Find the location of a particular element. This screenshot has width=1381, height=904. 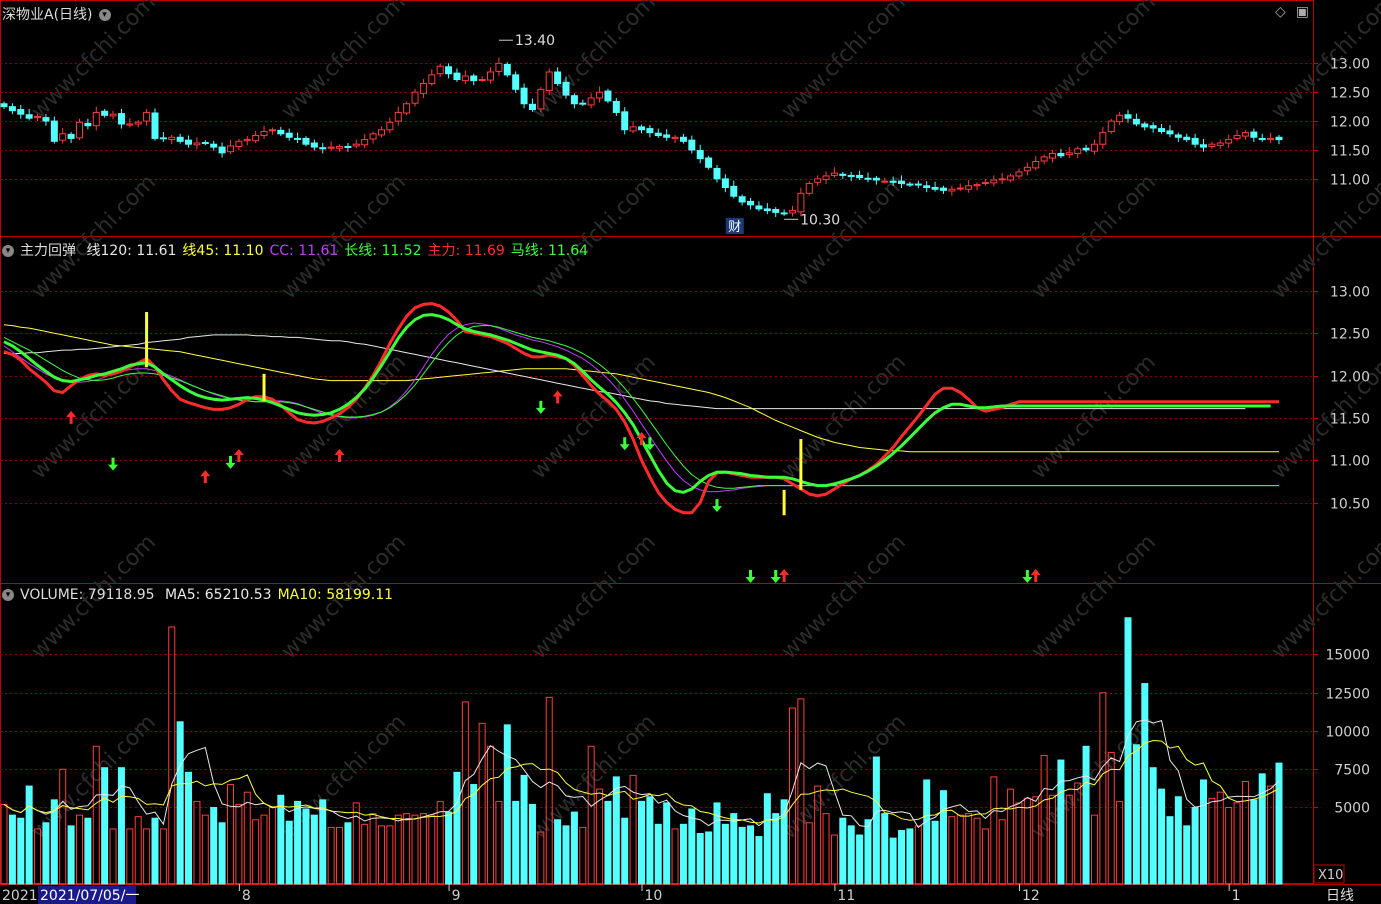

finance-badge is located at coordinates (734, 226).